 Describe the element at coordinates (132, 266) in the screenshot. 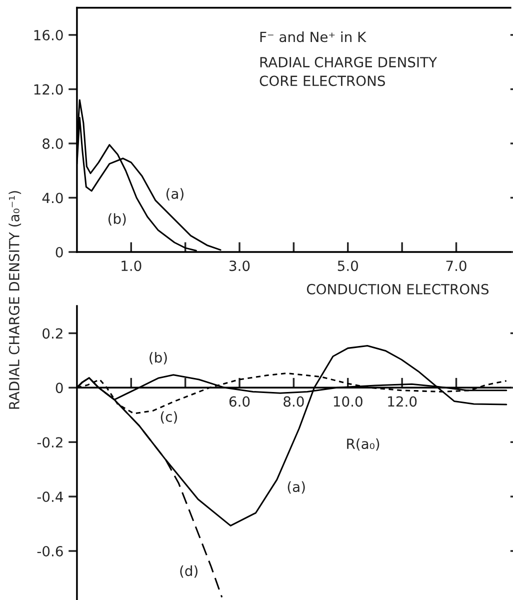

I see `x-tick-label: 1.0` at that location.